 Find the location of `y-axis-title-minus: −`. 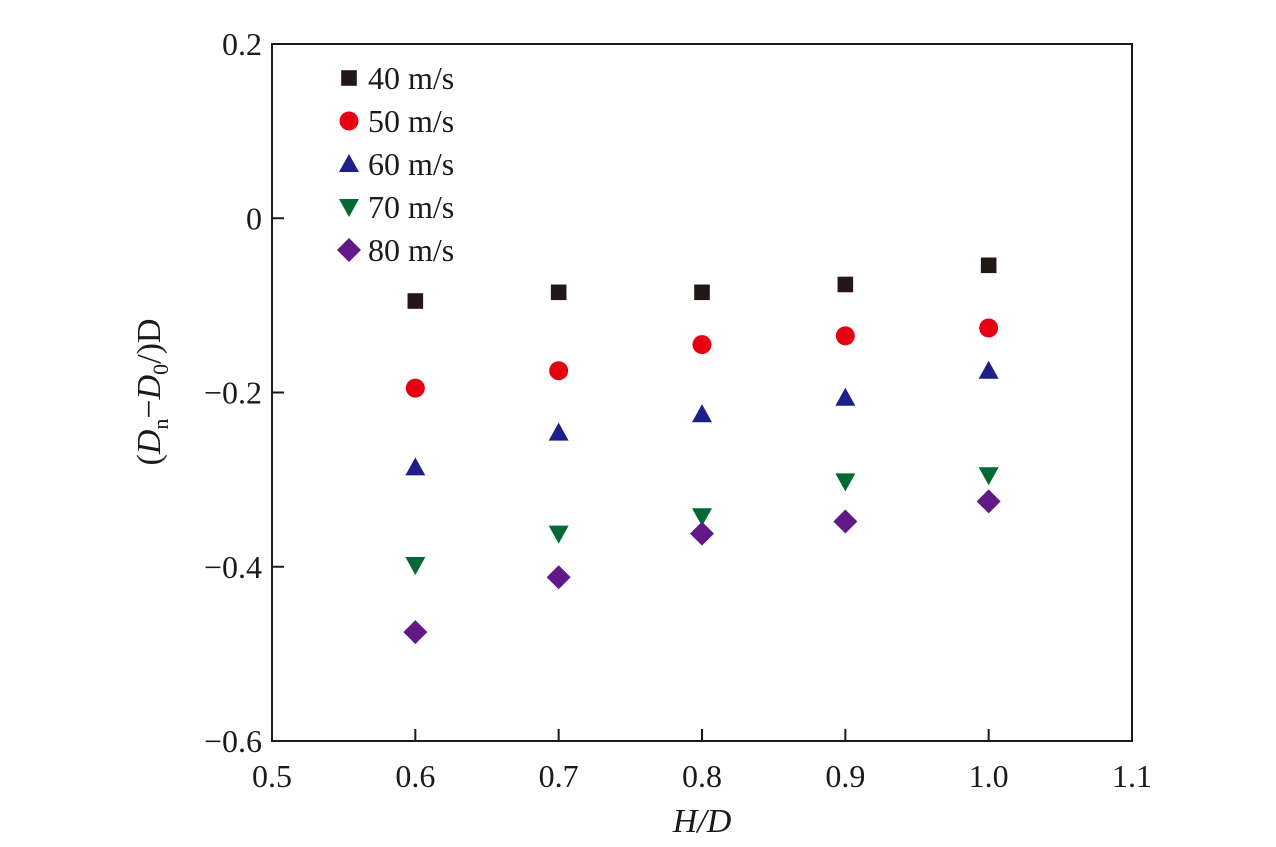

y-axis-title-minus: − is located at coordinates (149, 408).